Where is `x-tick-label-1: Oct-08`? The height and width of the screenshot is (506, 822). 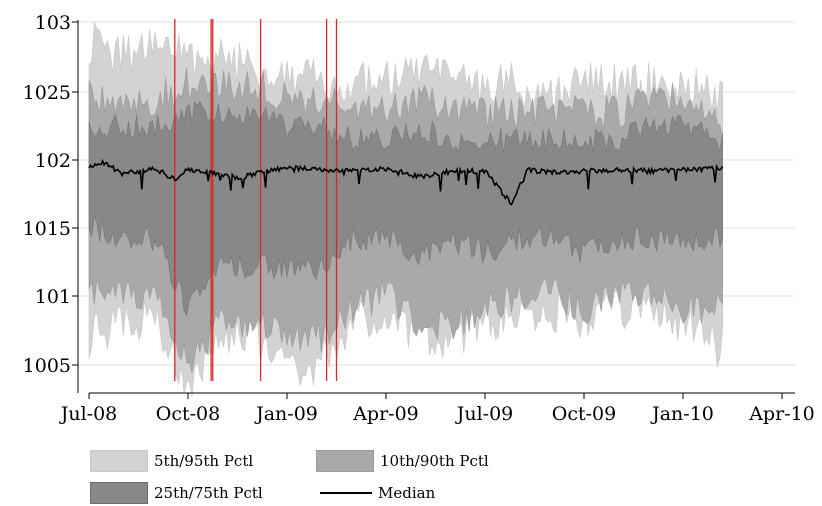 x-tick-label-1: Oct-08 is located at coordinates (188, 414).